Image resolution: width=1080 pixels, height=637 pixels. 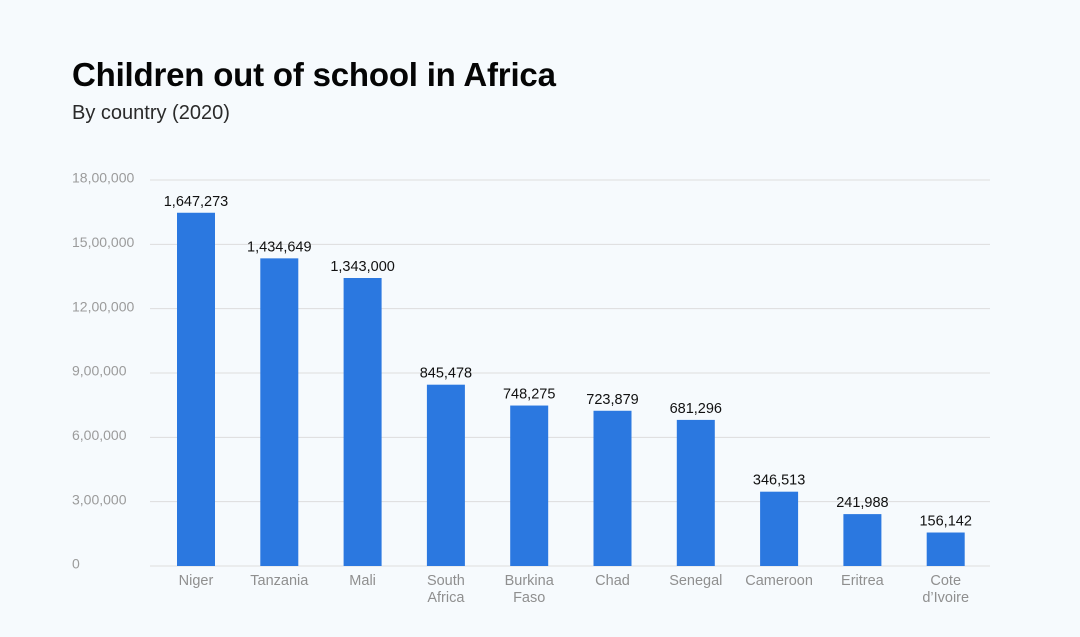 What do you see at coordinates (196, 581) in the screenshot?
I see `category-label: Niger` at bounding box center [196, 581].